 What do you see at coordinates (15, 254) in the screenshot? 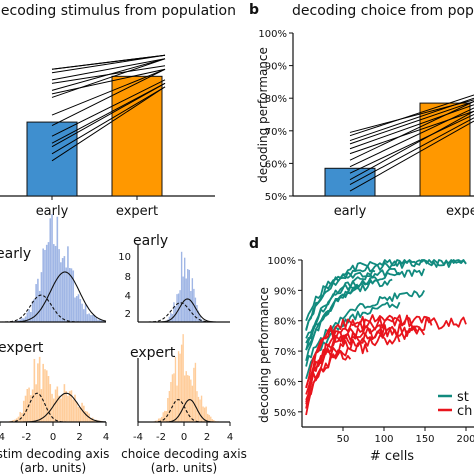
I see `panel-c-subplot-label: early` at bounding box center [15, 254].